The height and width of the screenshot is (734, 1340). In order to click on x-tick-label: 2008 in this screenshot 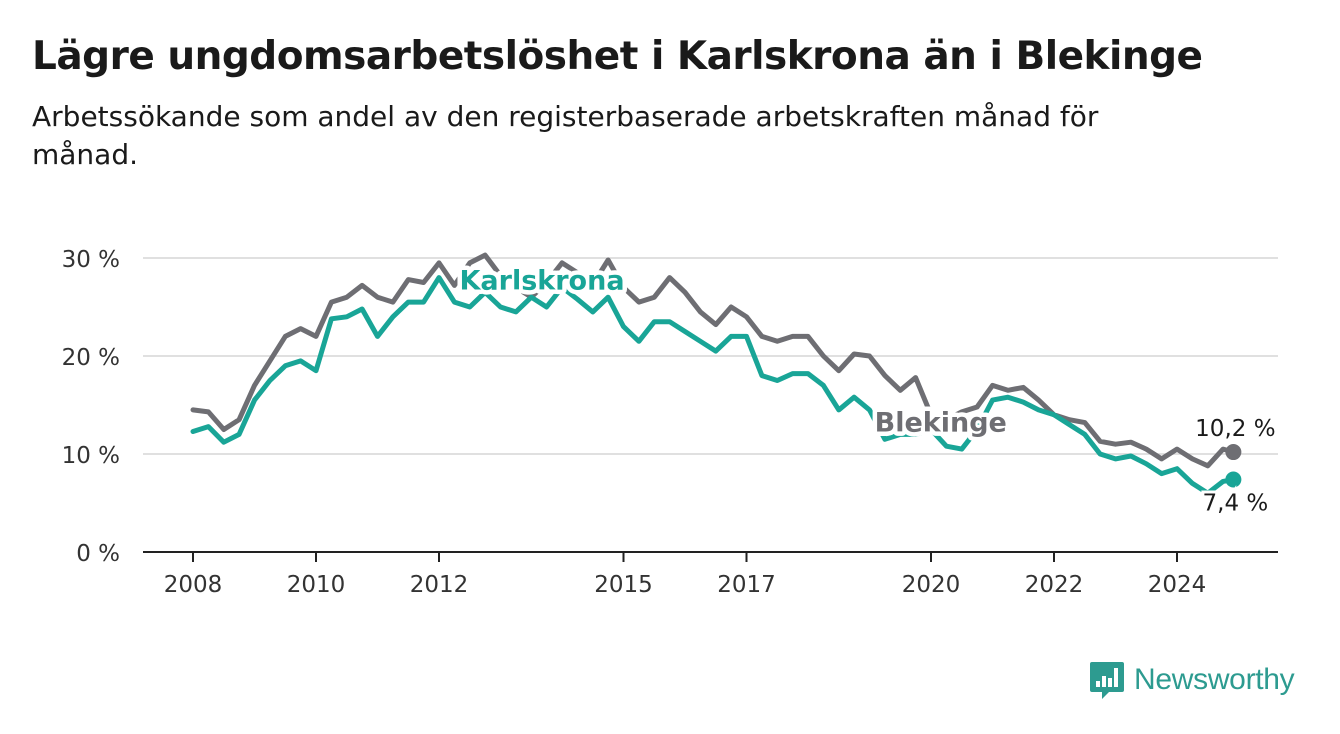, I will do `click(193, 585)`.